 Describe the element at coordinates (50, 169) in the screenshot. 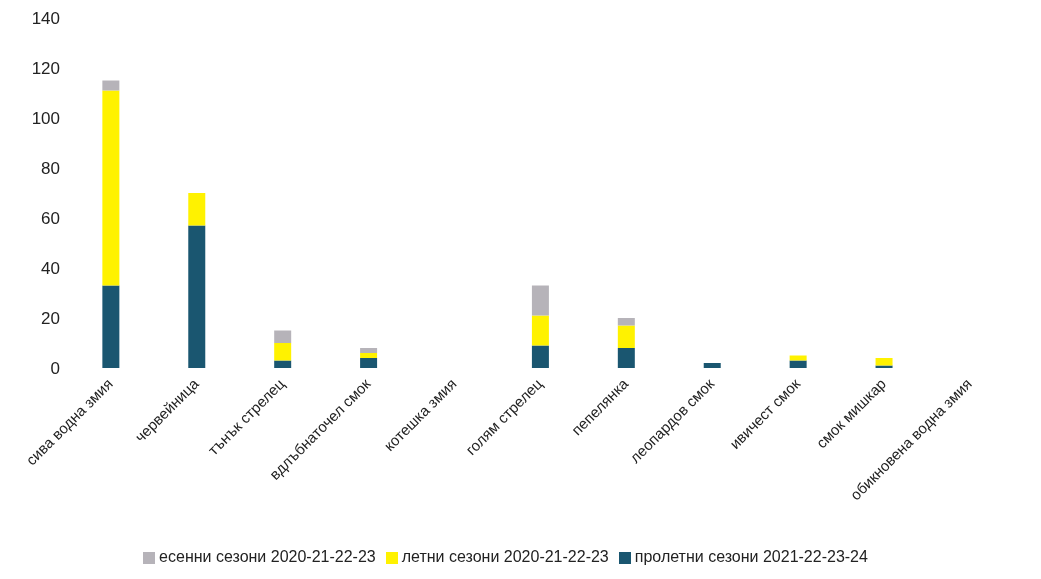

I see `y-tick-label: 80` at that location.